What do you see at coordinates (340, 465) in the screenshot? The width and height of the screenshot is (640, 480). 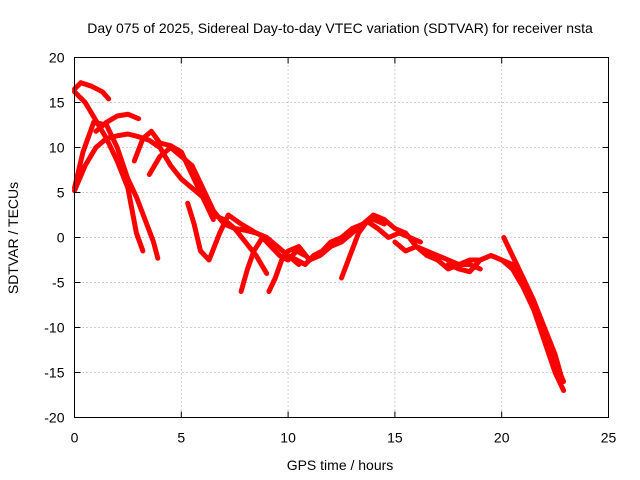 I see `x-axis-label: GPS time / hours` at bounding box center [340, 465].